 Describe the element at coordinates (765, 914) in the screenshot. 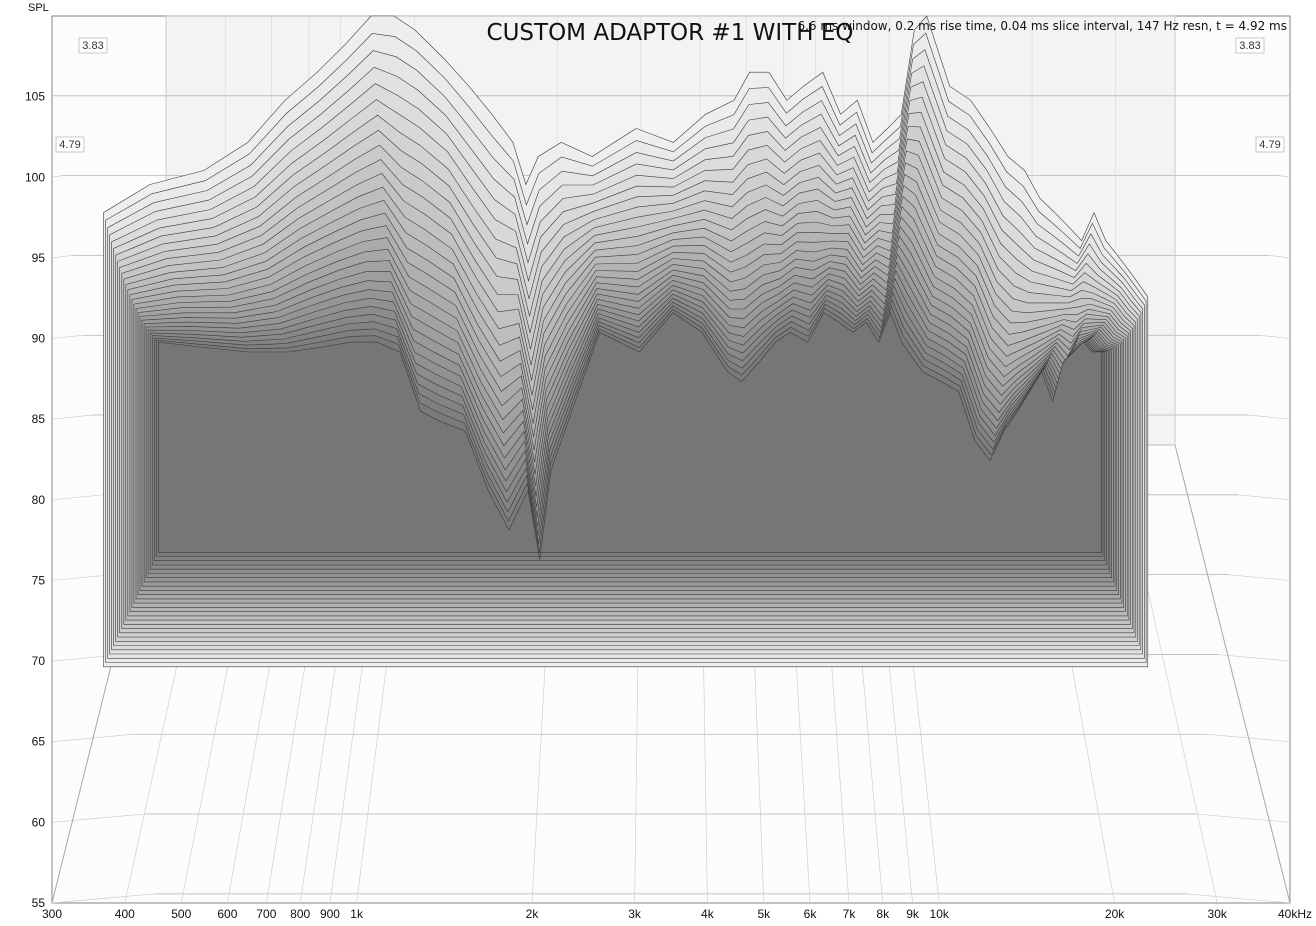

I see `x-tick-label: 5k` at that location.